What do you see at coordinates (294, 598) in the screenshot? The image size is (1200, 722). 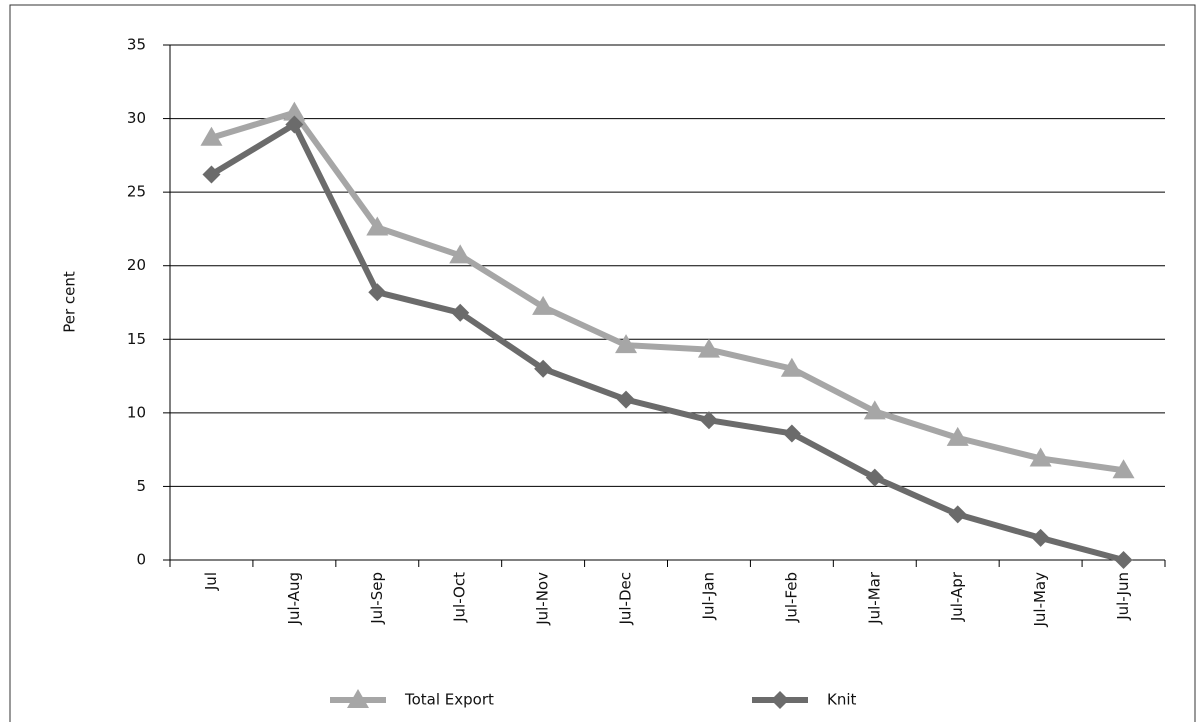 I see `x-tick-label: Jul-Aug` at bounding box center [294, 598].